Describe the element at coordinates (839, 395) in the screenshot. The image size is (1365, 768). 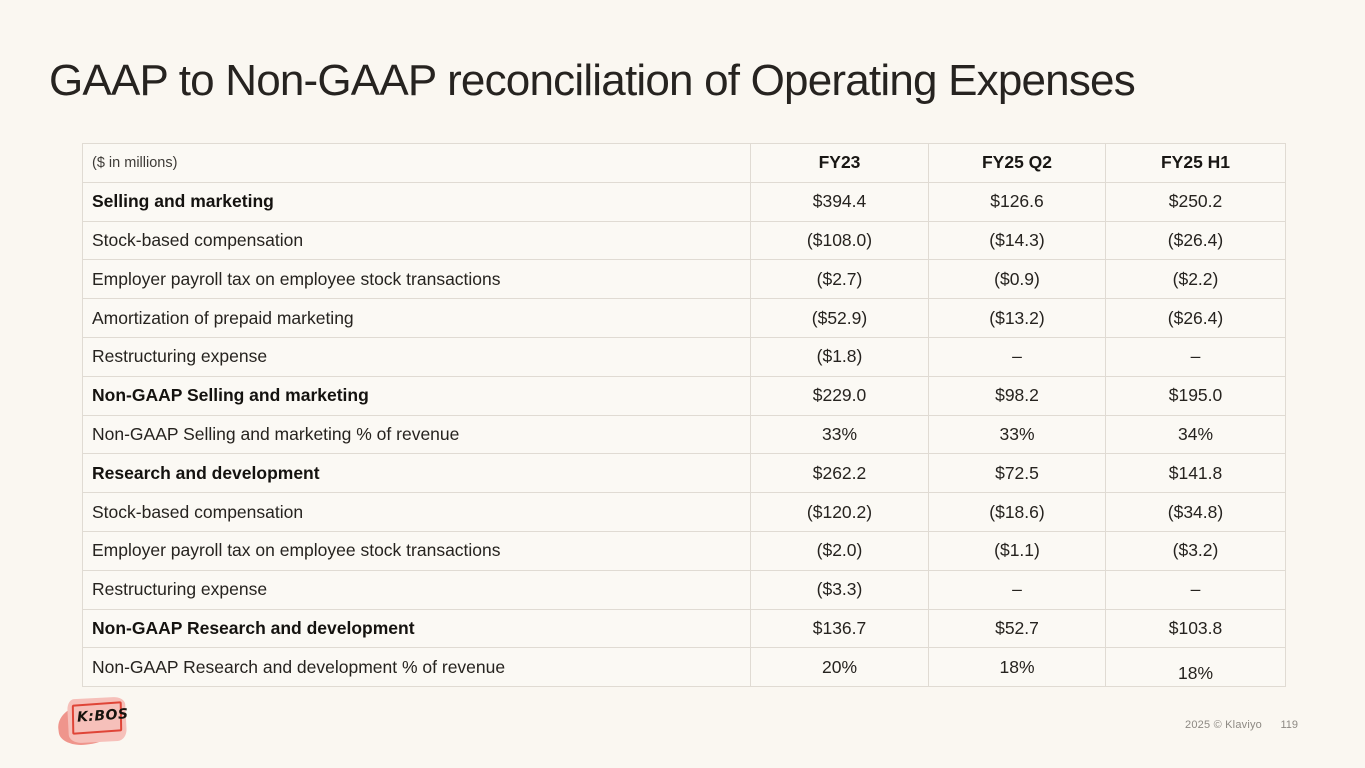
I see `cell-value: $229.0` at that location.